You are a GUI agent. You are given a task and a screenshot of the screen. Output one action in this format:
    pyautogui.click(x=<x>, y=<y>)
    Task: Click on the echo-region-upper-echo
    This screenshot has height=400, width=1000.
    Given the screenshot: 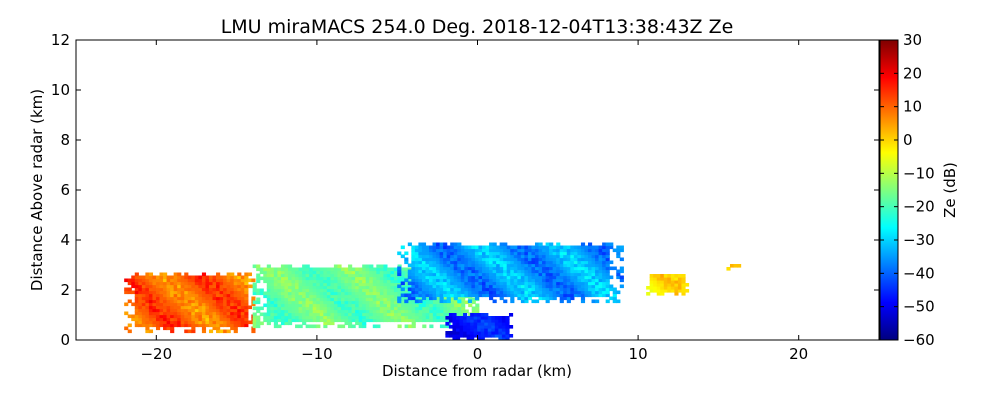 What is the action you would take?
    pyautogui.click(x=510, y=273)
    